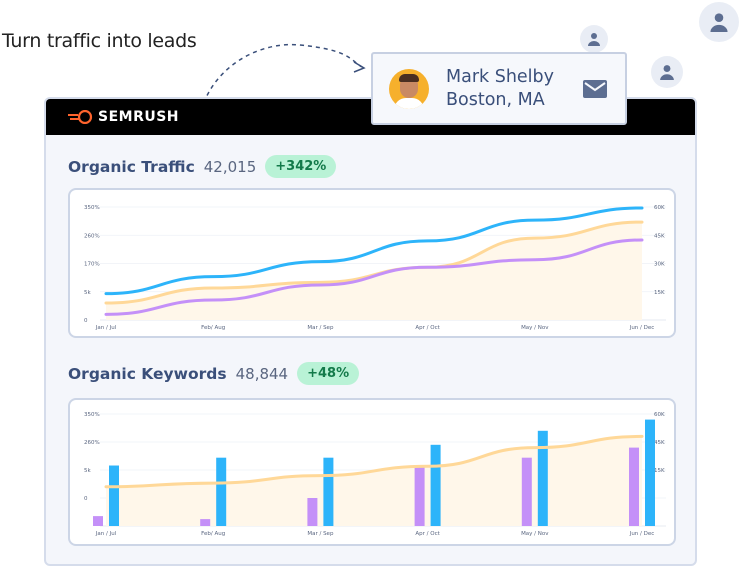 Image resolution: width=740 pixels, height=569 pixels. Describe the element at coordinates (374, 461) in the screenshot. I see `line-orange` at that location.